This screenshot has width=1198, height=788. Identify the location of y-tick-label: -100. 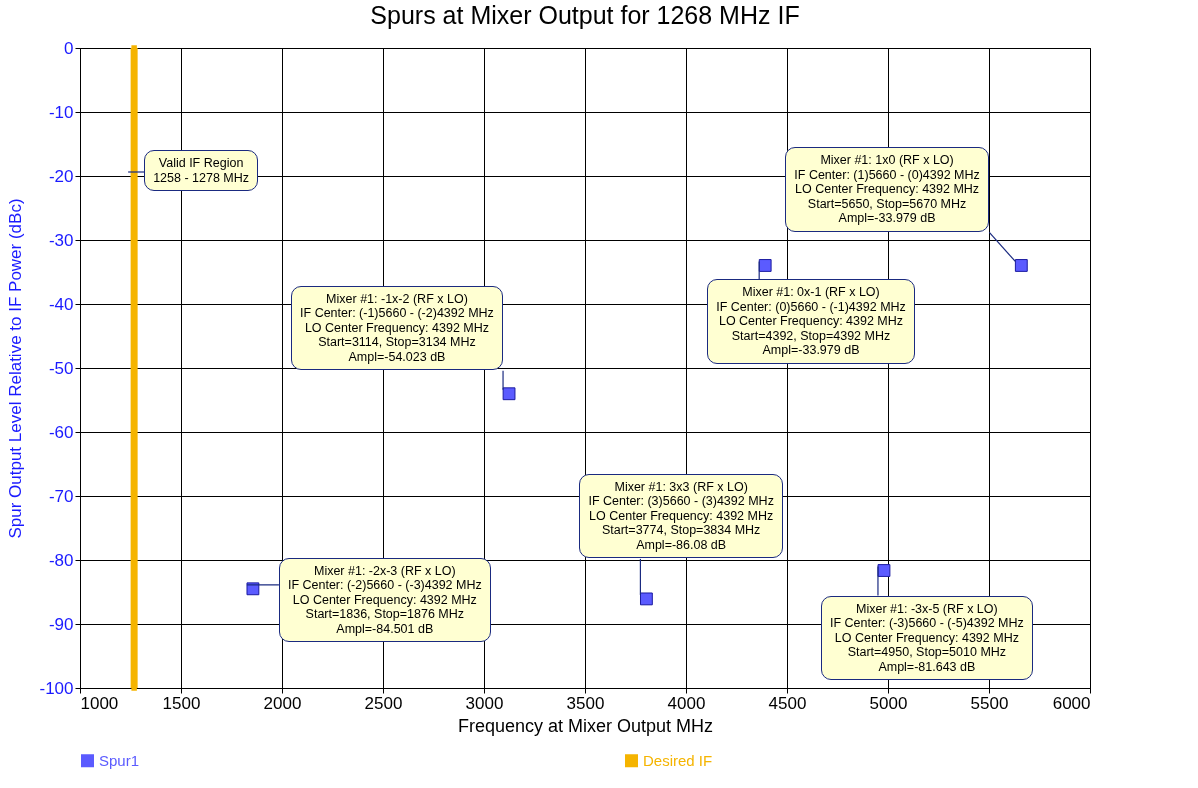
(56, 688).